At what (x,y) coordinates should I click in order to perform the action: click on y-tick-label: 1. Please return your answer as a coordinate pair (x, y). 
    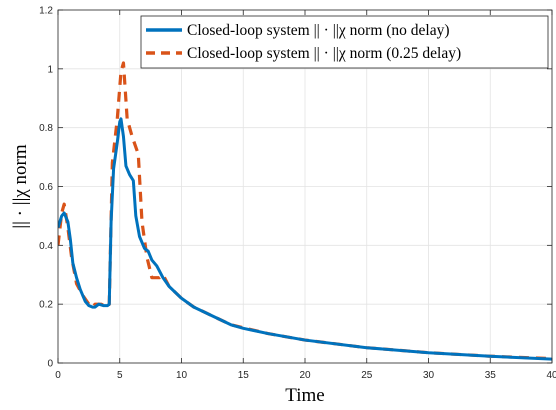
    Looking at the image, I should click on (50, 69).